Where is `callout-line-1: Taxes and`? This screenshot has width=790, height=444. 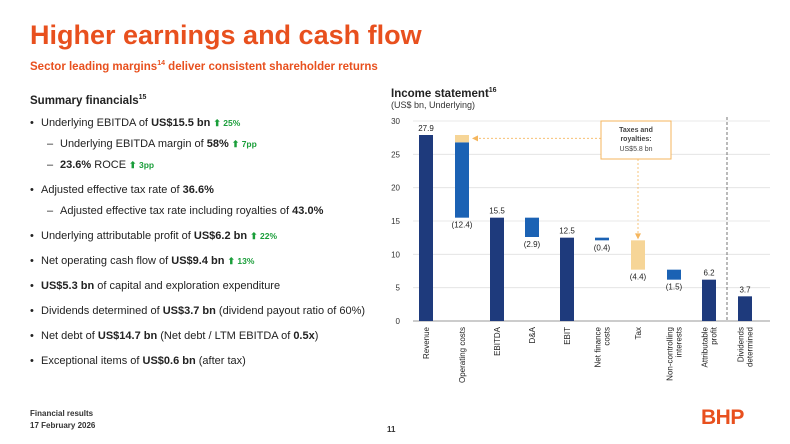 callout-line-1: Taxes and is located at coordinates (636, 130).